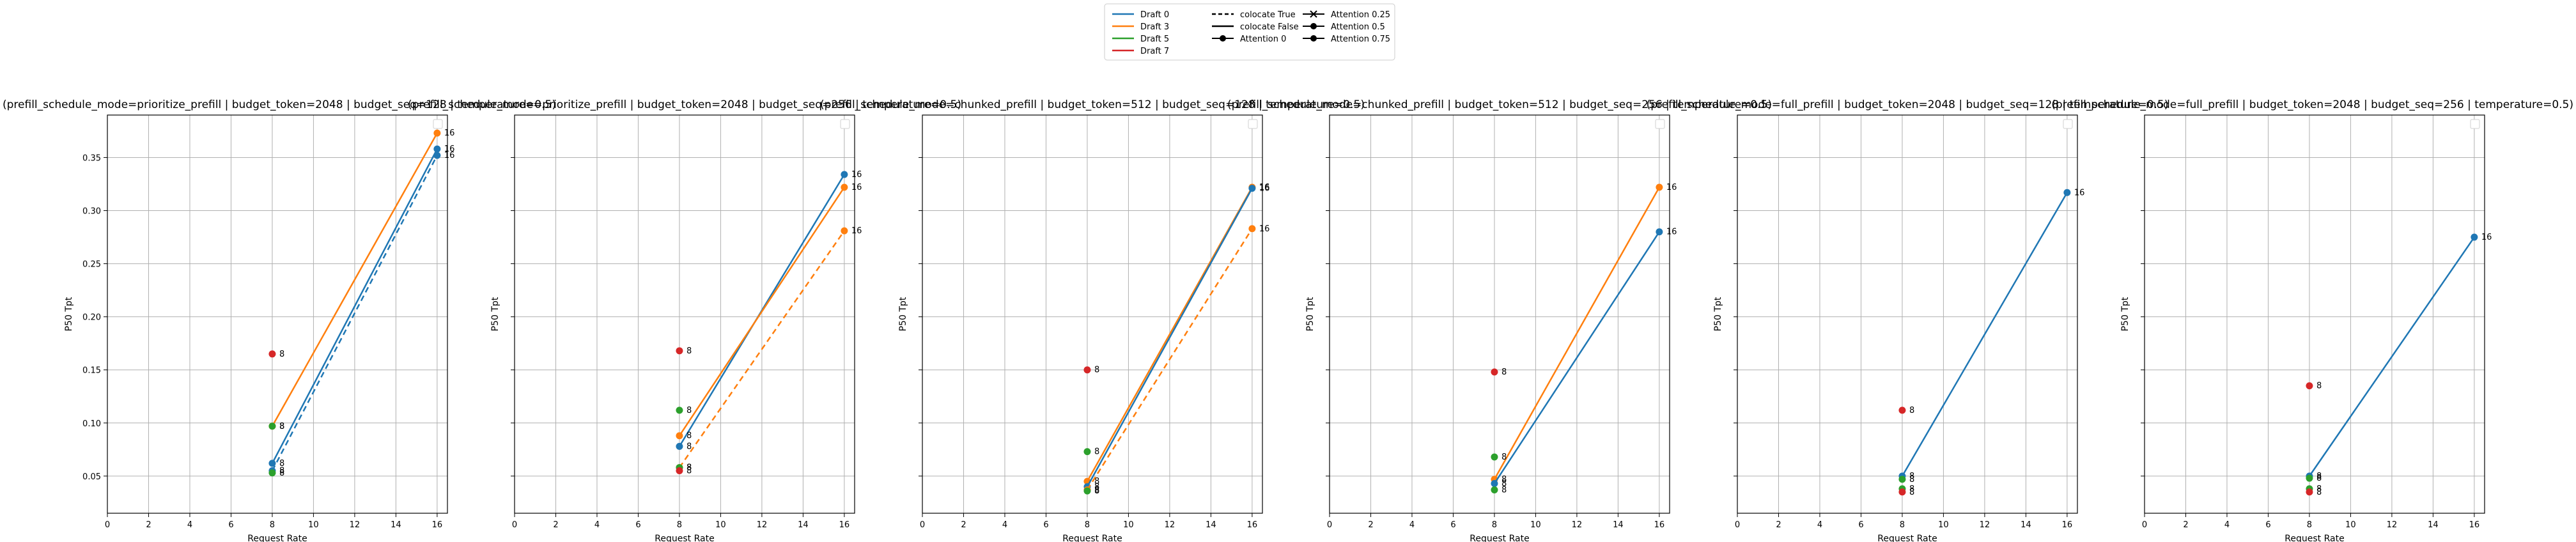  What do you see at coordinates (92, 158) in the screenshot?
I see `y-tick-label: 0.35` at bounding box center [92, 158].